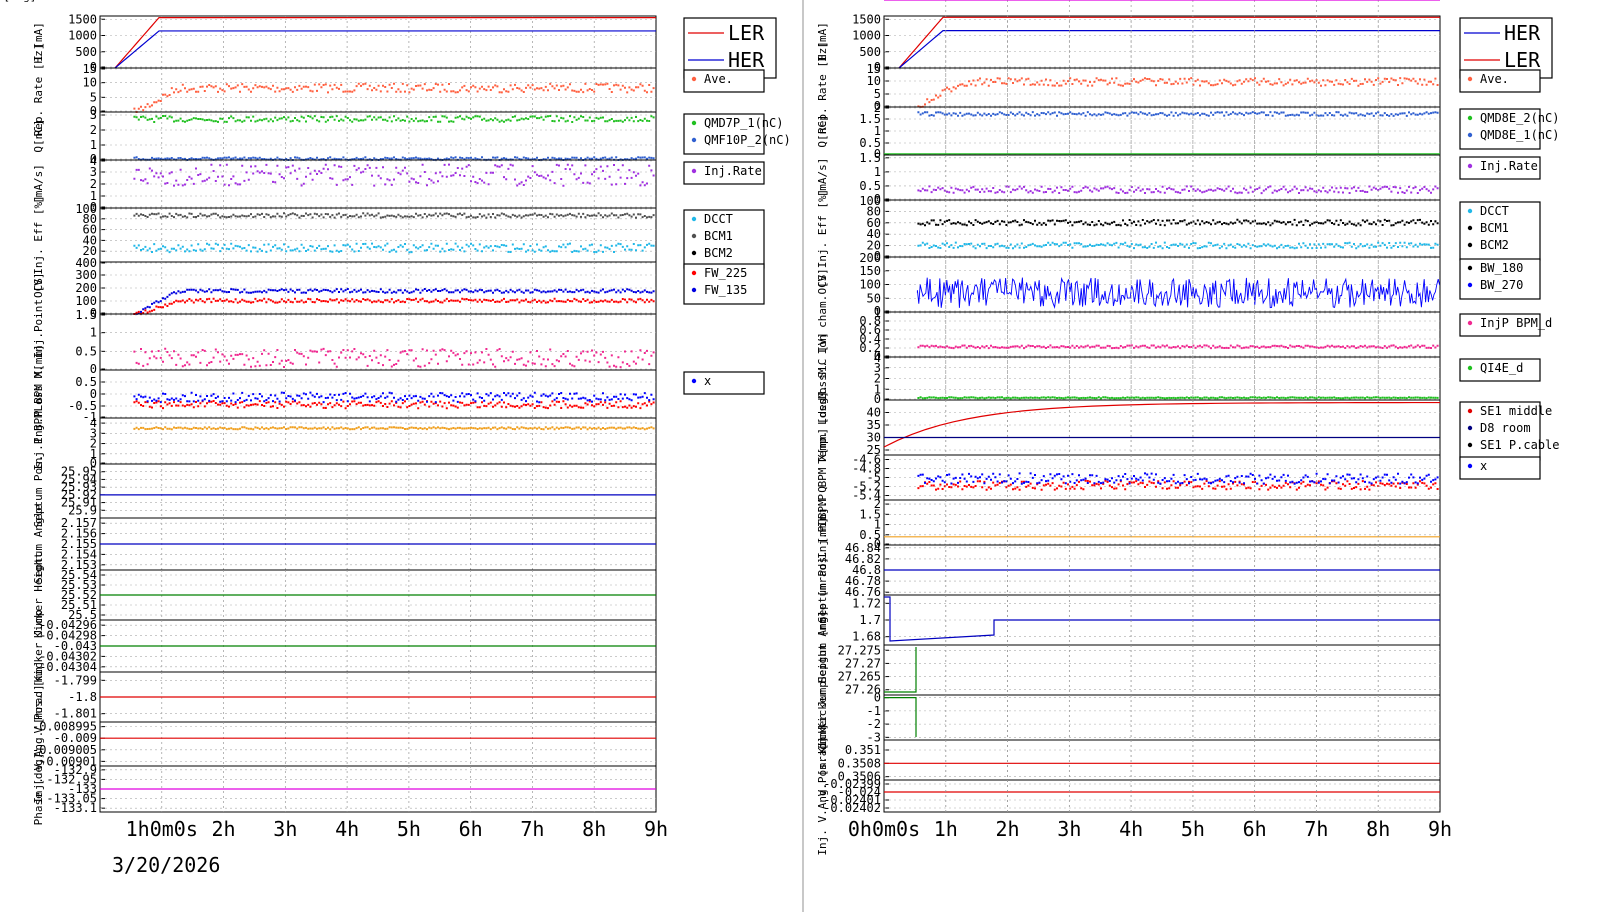  What do you see at coordinates (859, 792) in the screenshot?
I see `y-tick-label: -0.024` at bounding box center [859, 792].